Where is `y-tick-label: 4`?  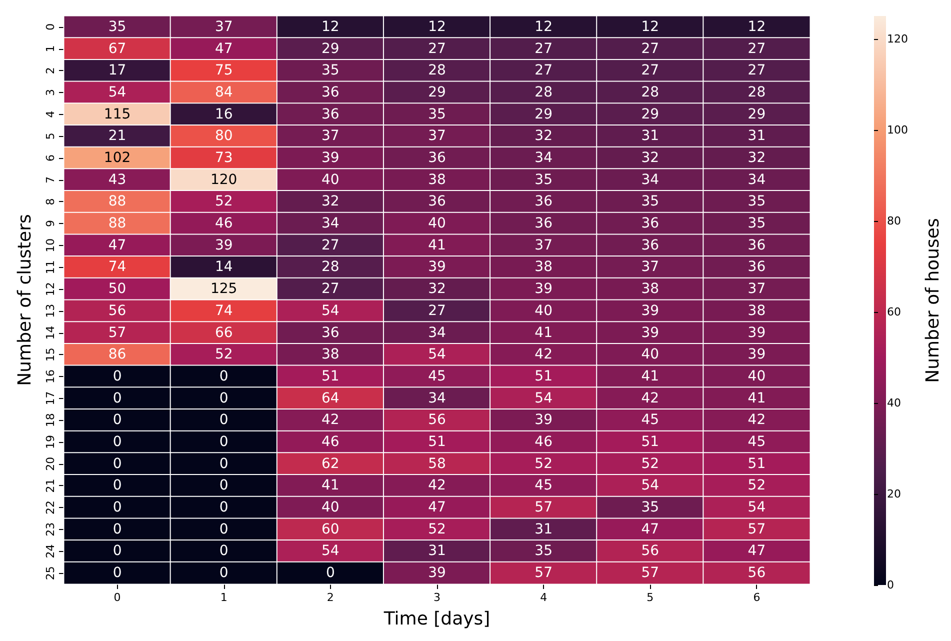
y-tick-label: 4 is located at coordinates (50, 114).